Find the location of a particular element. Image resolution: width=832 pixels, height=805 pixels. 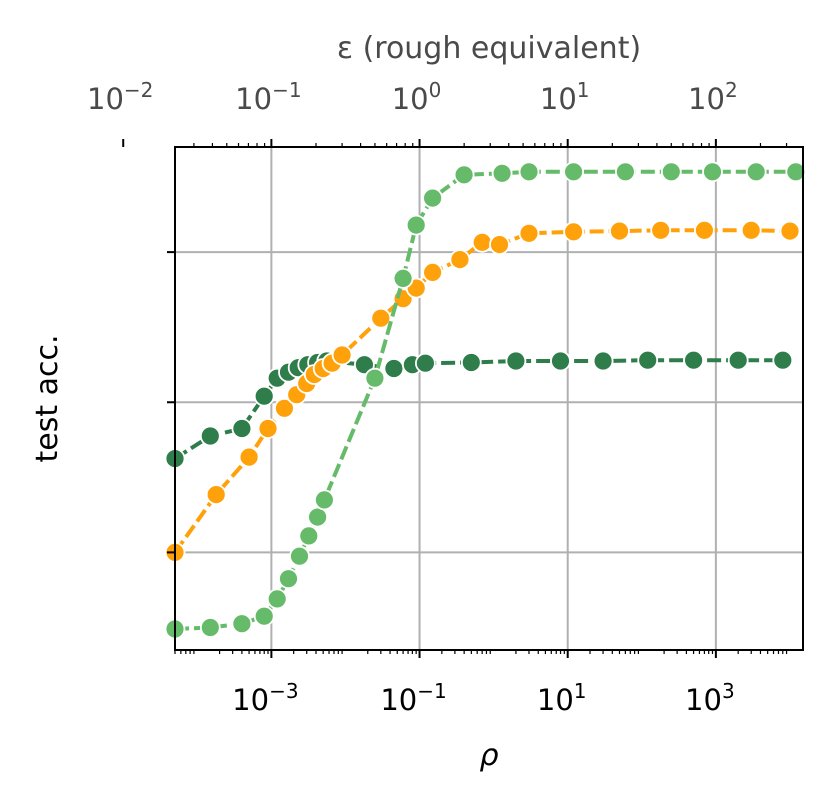

data-series is located at coordinates (479, 409).